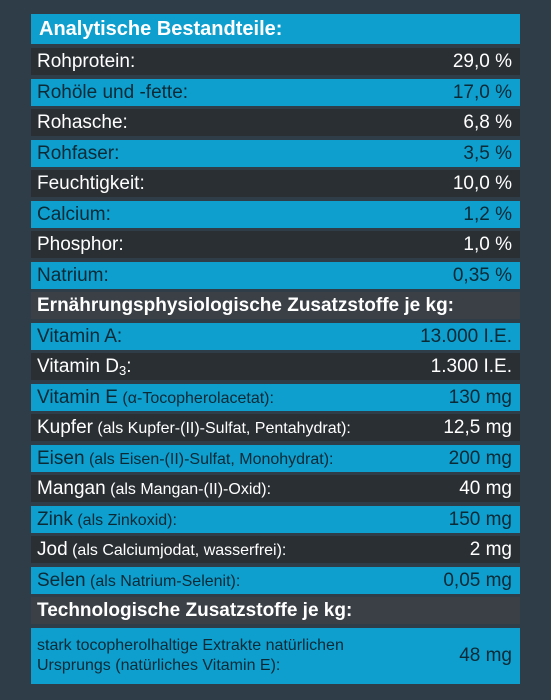 The height and width of the screenshot is (700, 551). Describe the element at coordinates (480, 397) in the screenshot. I see `additive-value: 130 mg` at that location.